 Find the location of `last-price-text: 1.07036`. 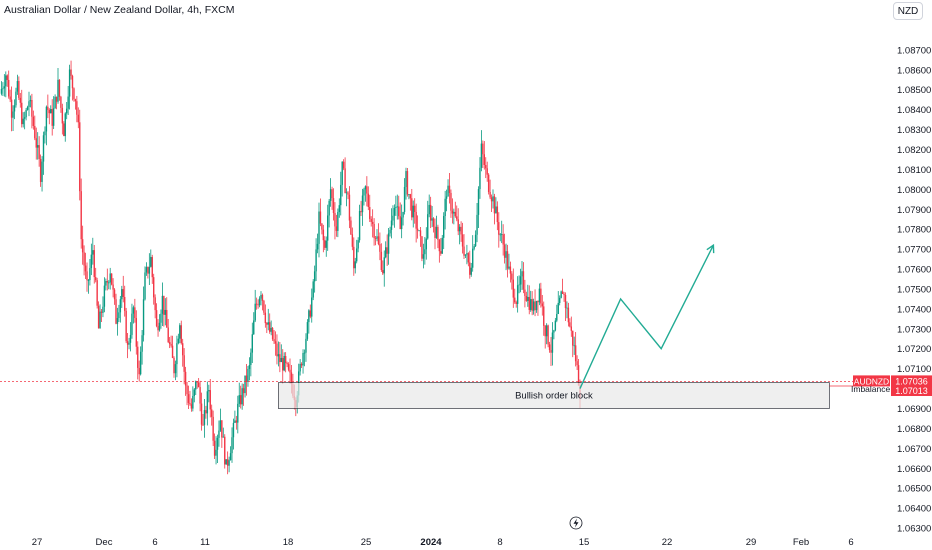

last-price-text: 1.07036 is located at coordinates (911, 381).